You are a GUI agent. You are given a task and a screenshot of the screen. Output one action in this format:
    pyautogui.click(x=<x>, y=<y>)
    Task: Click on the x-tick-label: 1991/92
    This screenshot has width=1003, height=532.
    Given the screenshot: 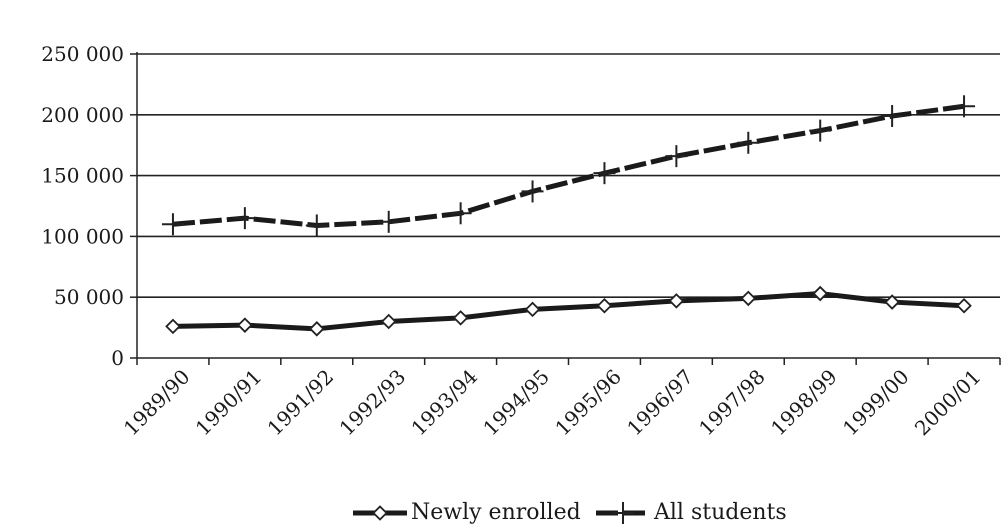 What is the action you would take?
    pyautogui.click(x=301, y=403)
    